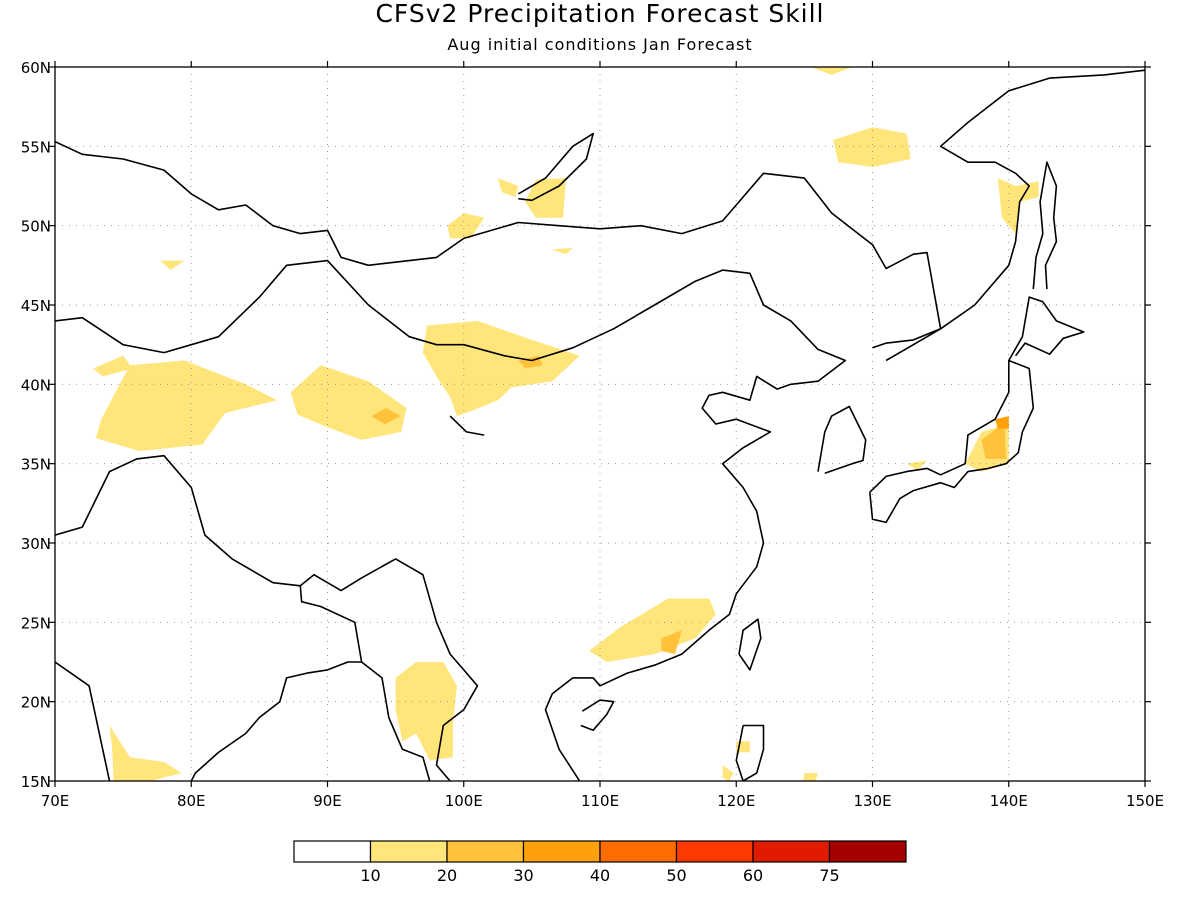  I want to click on x-tick-label: 110E, so click(600, 801).